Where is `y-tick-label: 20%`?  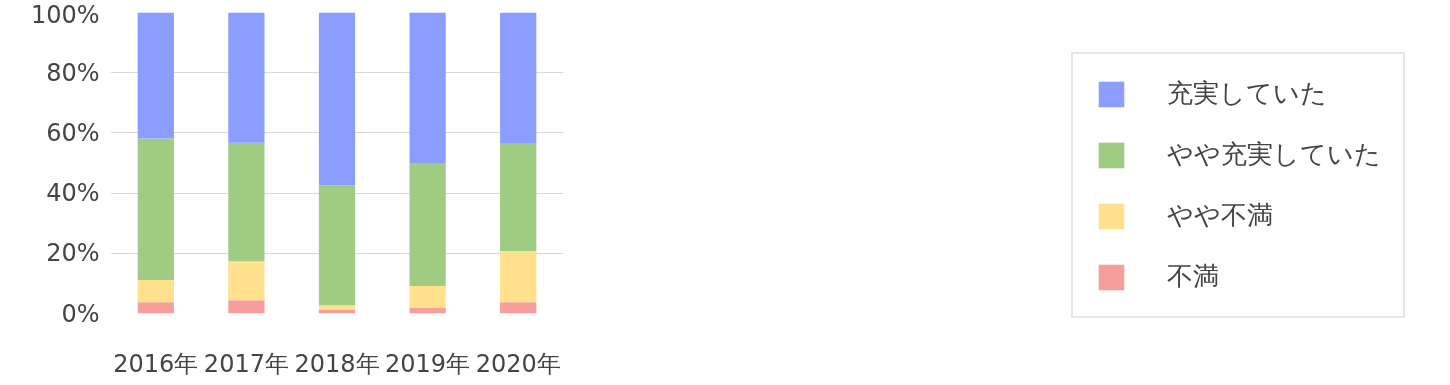 y-tick-label: 20% is located at coordinates (73, 253).